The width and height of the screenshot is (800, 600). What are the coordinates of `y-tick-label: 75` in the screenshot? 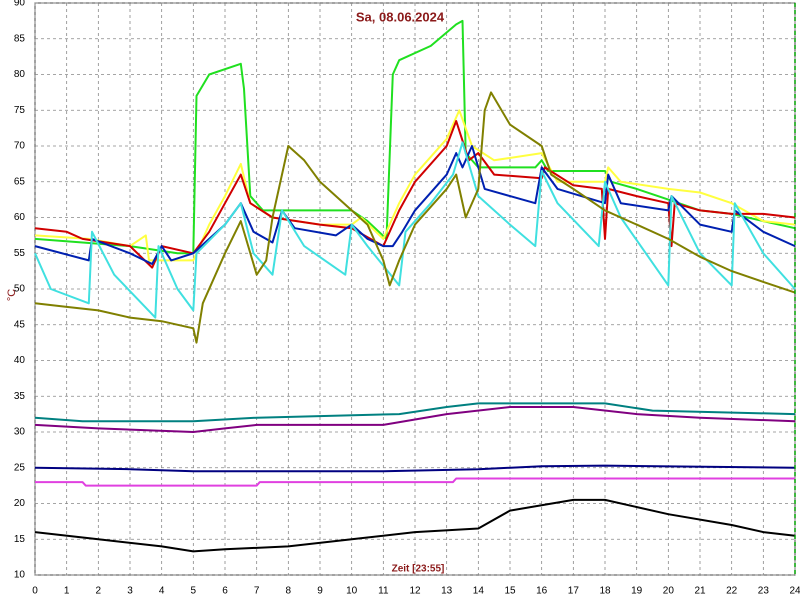 It's located at (20, 110).